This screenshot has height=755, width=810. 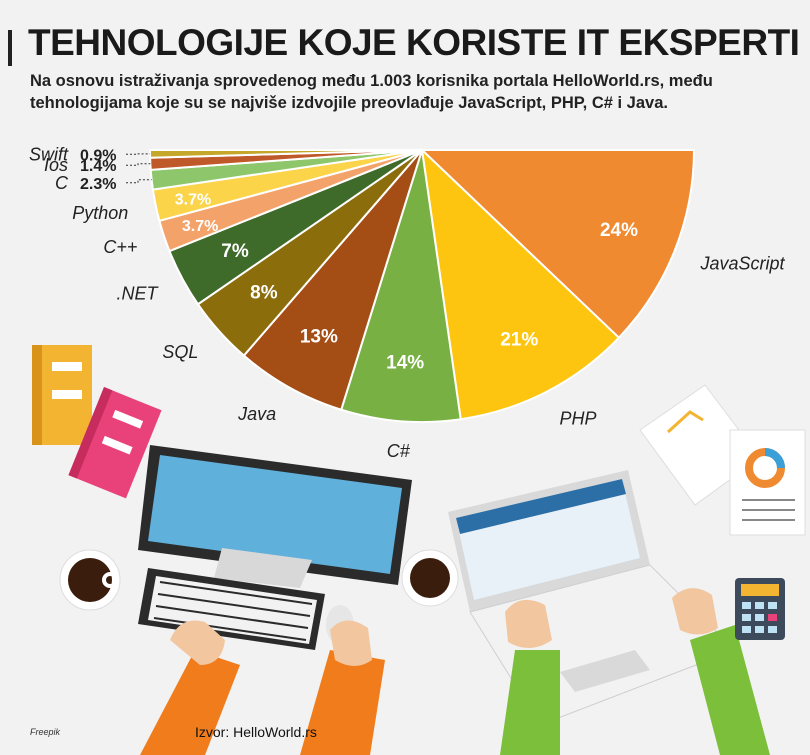 I want to click on slice-category-label: Swift, so click(x=49, y=154).